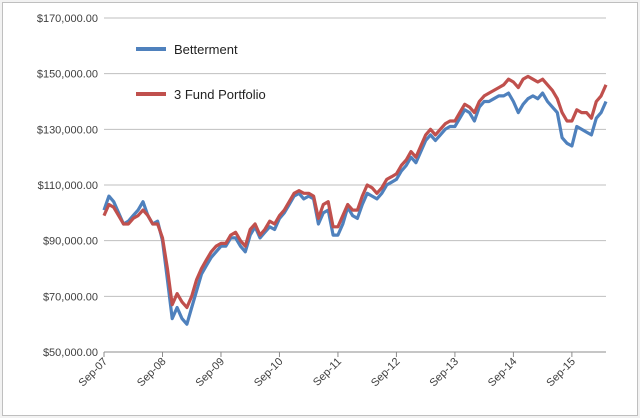  Describe the element at coordinates (444, 373) in the screenshot. I see `x-tick-label: Sep-13` at that location.